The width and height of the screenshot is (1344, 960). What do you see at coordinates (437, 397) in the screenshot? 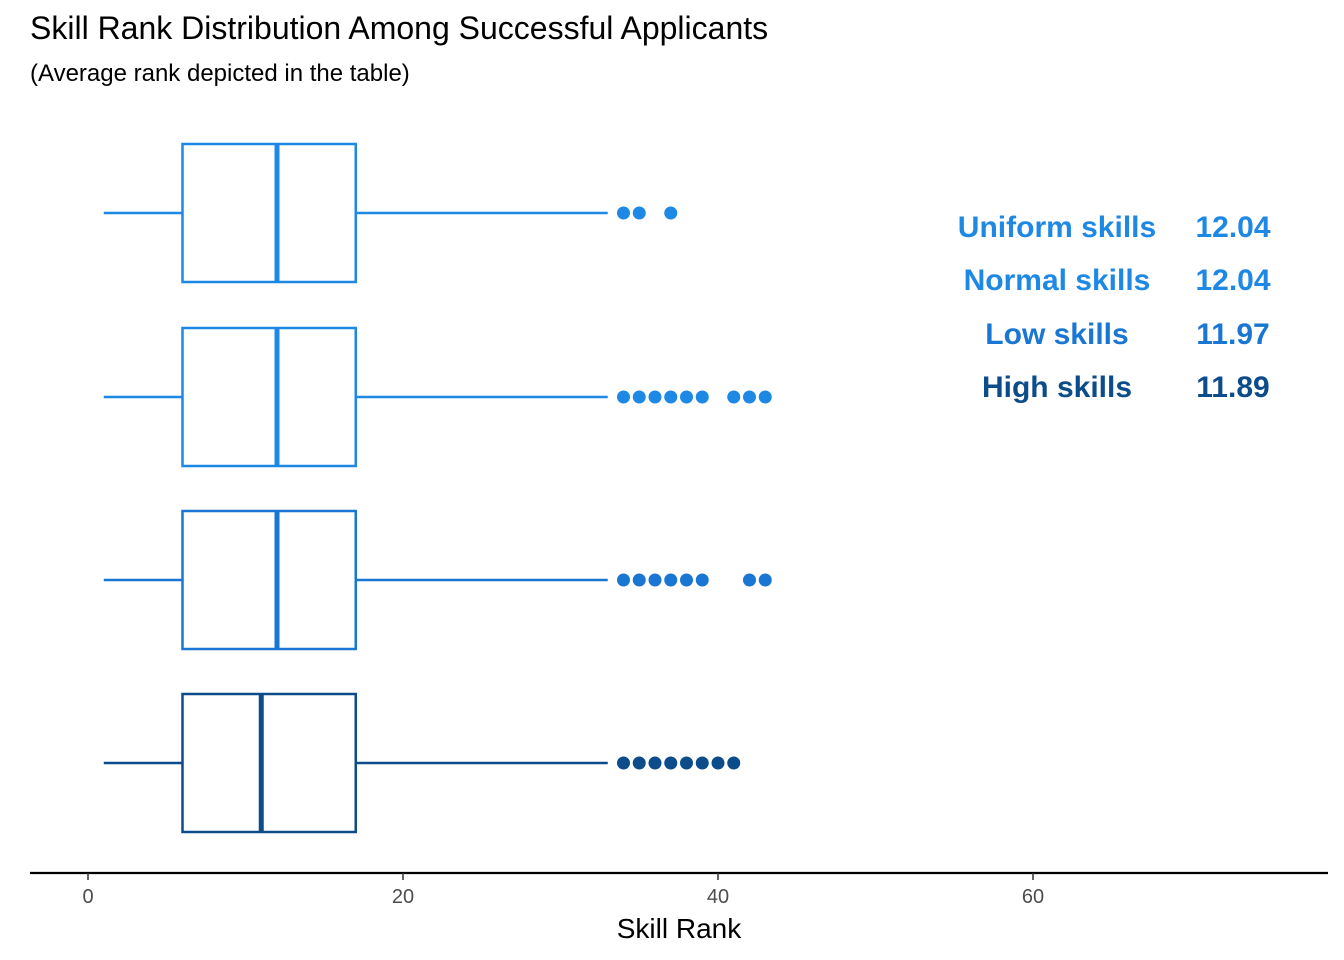
I see `box-normal-skills` at bounding box center [437, 397].